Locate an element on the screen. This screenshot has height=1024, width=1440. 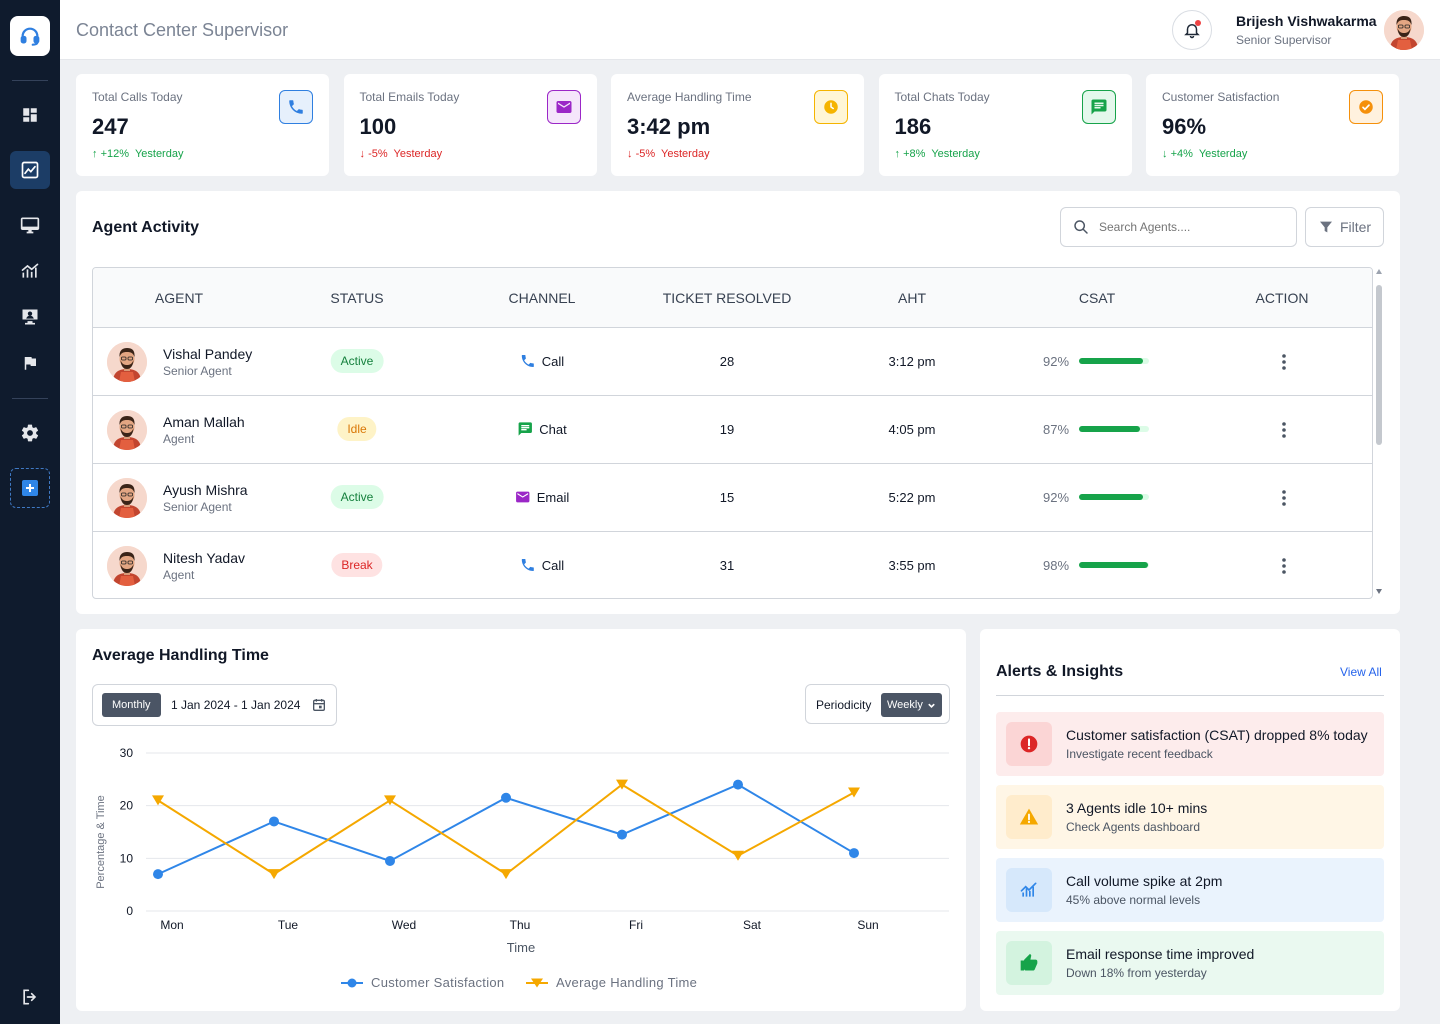
search-agents-box is located at coordinates (1178, 227).